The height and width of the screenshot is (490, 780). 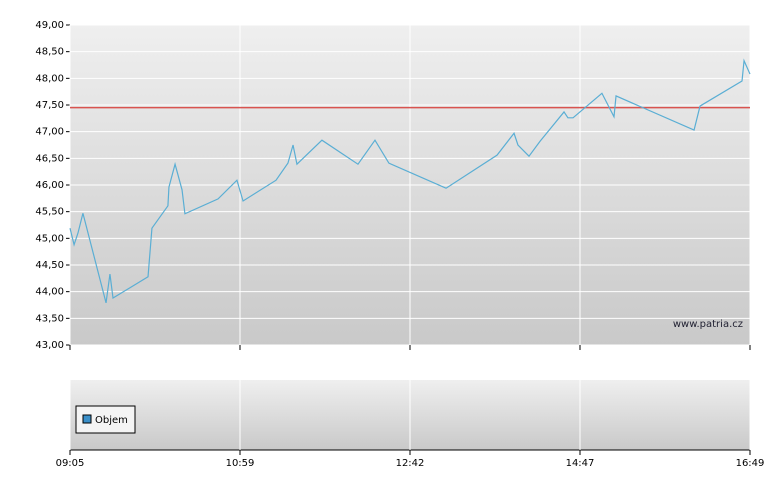 What do you see at coordinates (49, 105) in the screenshot?
I see `y-tick-label: 47,50` at bounding box center [49, 105].